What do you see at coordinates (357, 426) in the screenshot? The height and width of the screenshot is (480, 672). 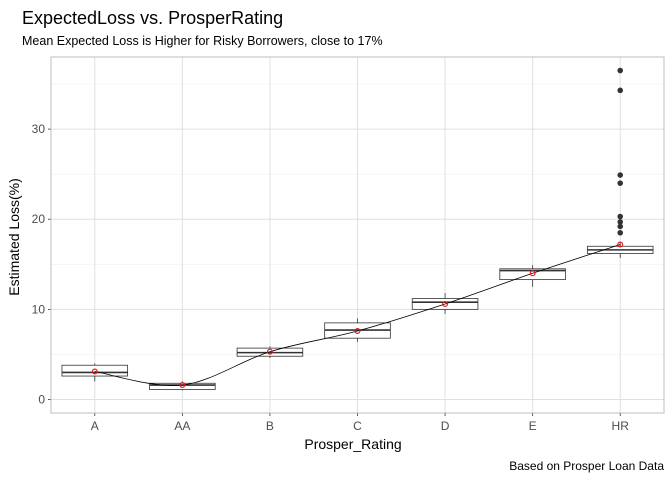 I see `x-tick-label: C` at bounding box center [357, 426].